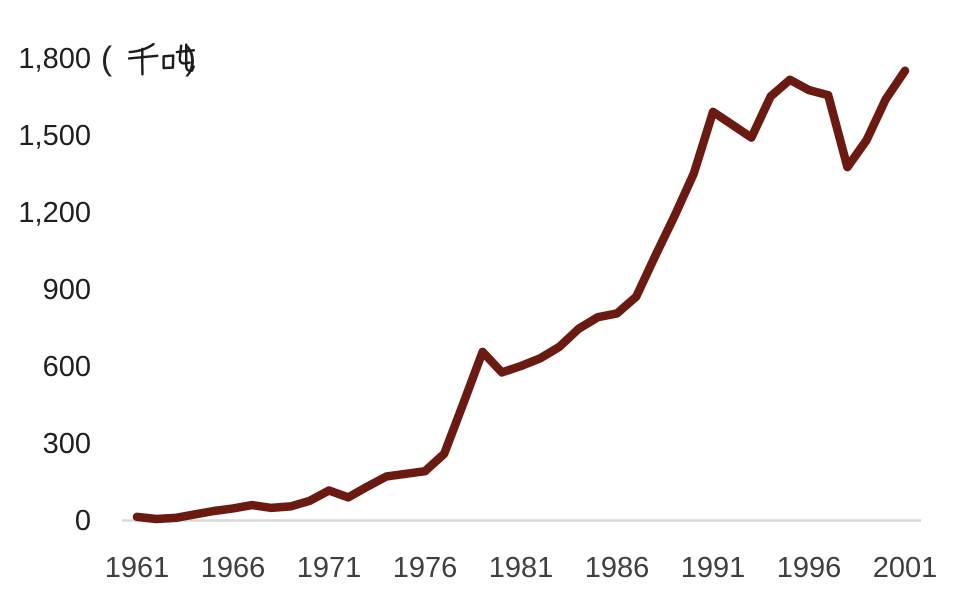  Describe the element at coordinates (905, 568) in the screenshot. I see `x-axis-tick-label: 2001` at that location.